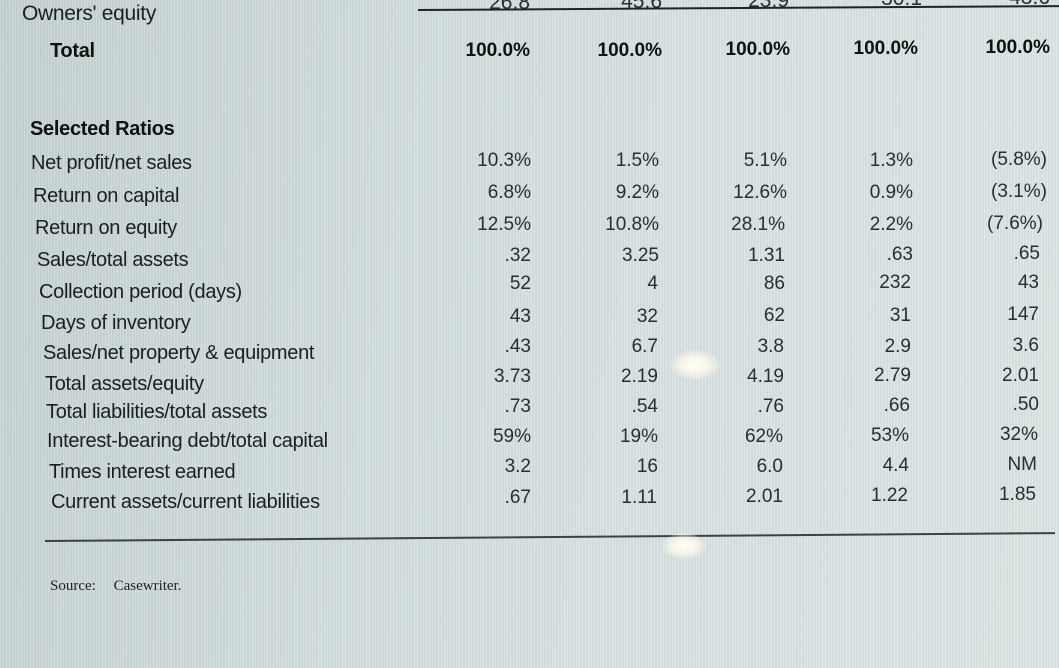  What do you see at coordinates (1019, 159) in the screenshot?
I see `ratio-value: (5.8%)` at bounding box center [1019, 159].